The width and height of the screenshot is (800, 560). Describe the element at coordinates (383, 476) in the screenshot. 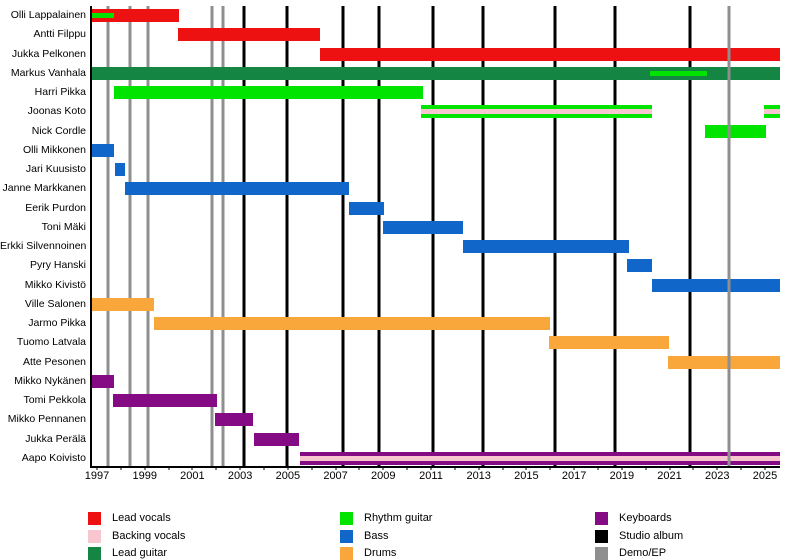

I see `x-axis-tick-label: 2009` at that location.